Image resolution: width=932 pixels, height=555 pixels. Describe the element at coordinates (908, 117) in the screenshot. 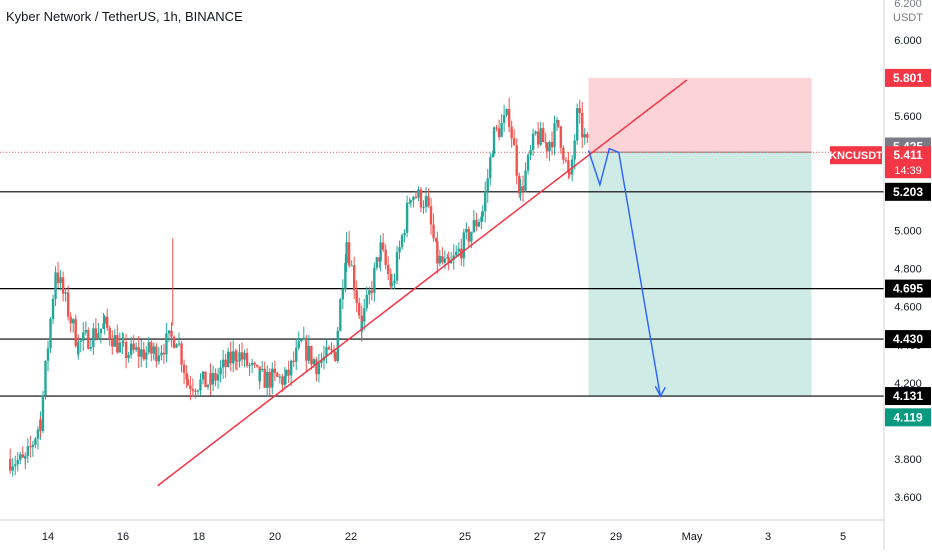

I see `price-tick-label: 5.600` at that location.